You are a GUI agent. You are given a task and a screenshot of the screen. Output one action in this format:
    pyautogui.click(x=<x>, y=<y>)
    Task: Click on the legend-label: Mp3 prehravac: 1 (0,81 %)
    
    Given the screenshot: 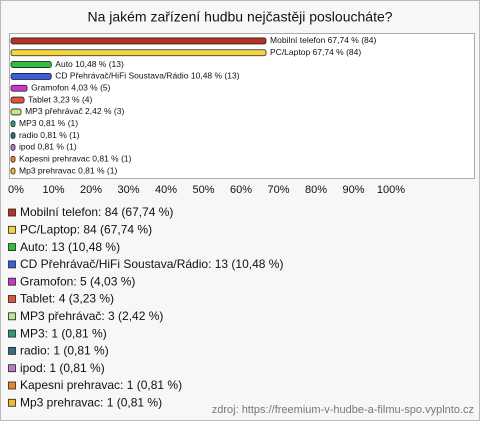 What is the action you would take?
    pyautogui.click(x=91, y=402)
    